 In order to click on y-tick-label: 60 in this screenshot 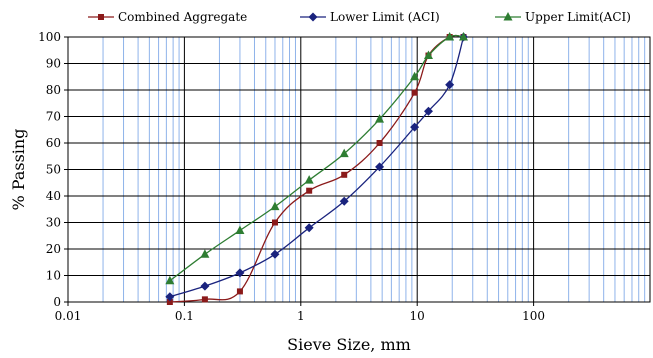, I will do `click(53, 143)`.